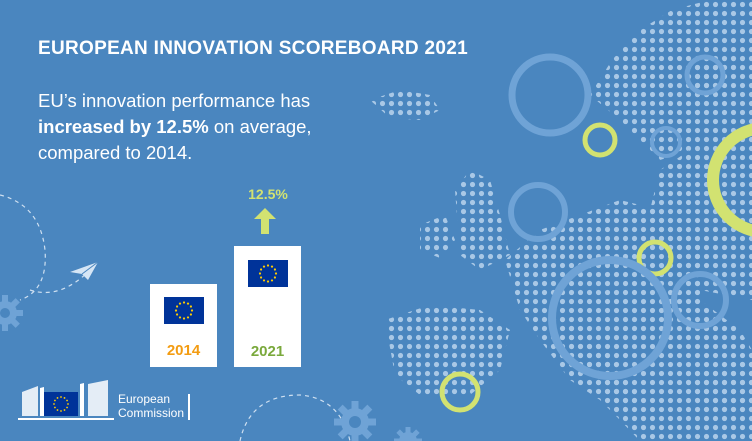 Image resolution: width=752 pixels, height=441 pixels. What do you see at coordinates (183, 350) in the screenshot?
I see `bar-year-label: 2014` at bounding box center [183, 350].